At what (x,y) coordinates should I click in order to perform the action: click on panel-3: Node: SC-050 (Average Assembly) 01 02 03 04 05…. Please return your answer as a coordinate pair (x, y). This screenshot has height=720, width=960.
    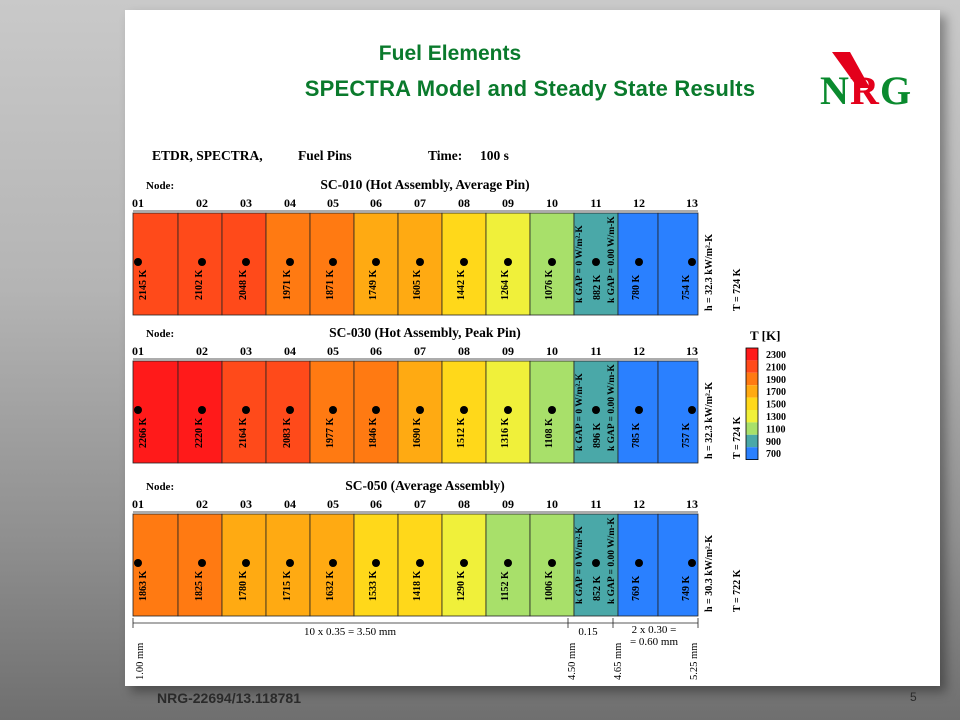
    Looking at the image, I should click on (437, 547).